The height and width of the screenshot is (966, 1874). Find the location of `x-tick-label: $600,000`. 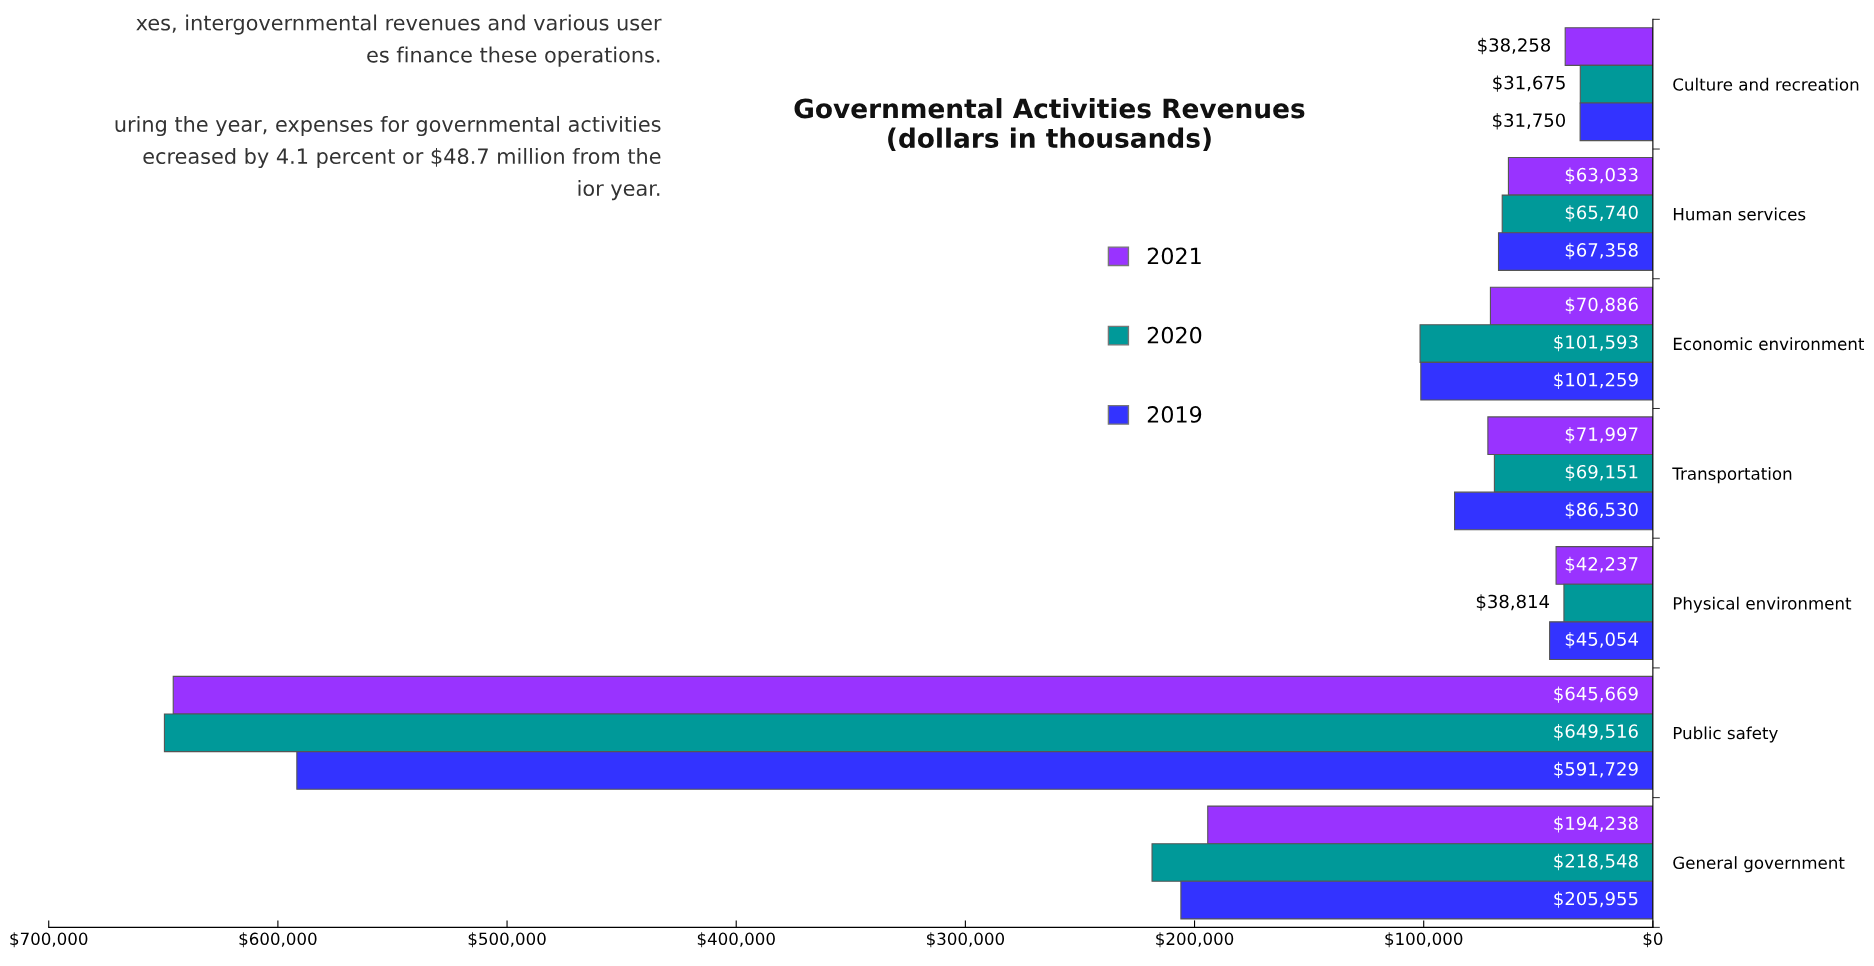

x-tick-label: $600,000 is located at coordinates (278, 940).